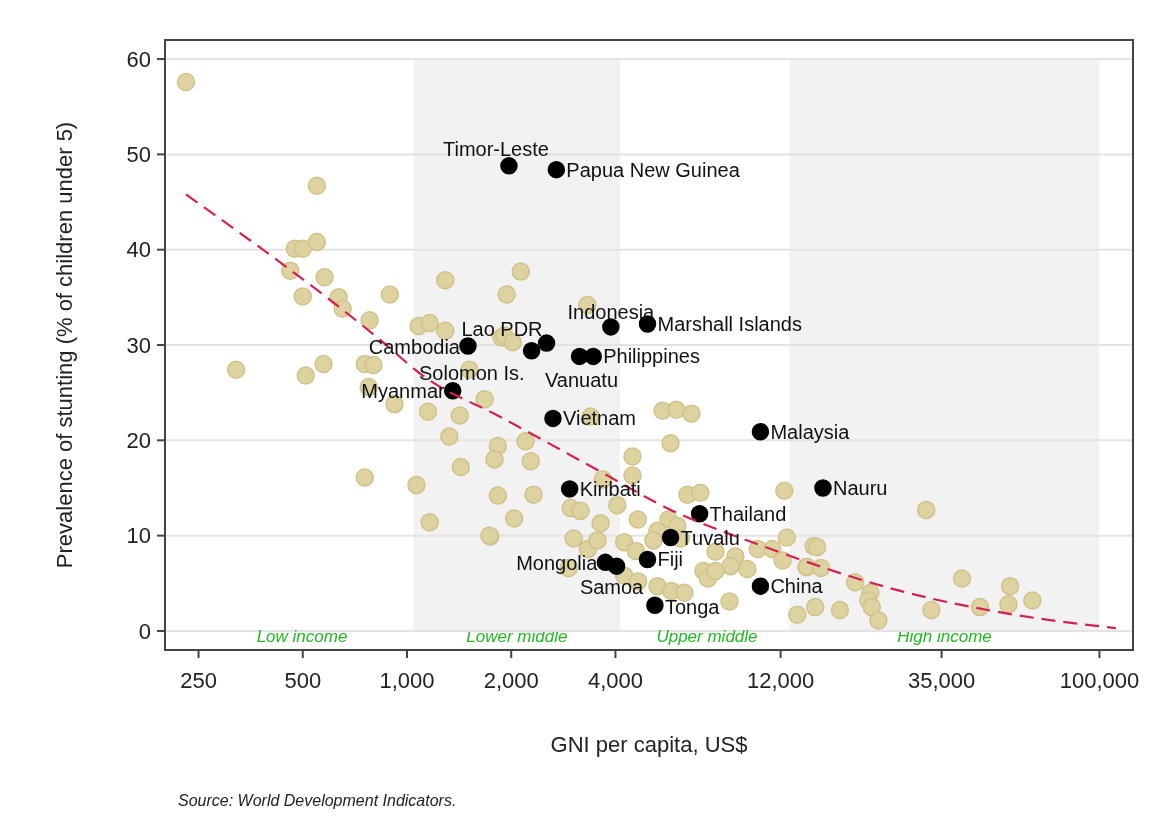 This screenshot has width=1152, height=821. Describe the element at coordinates (138, 441) in the screenshot. I see `y-tick-label: 20` at that location.